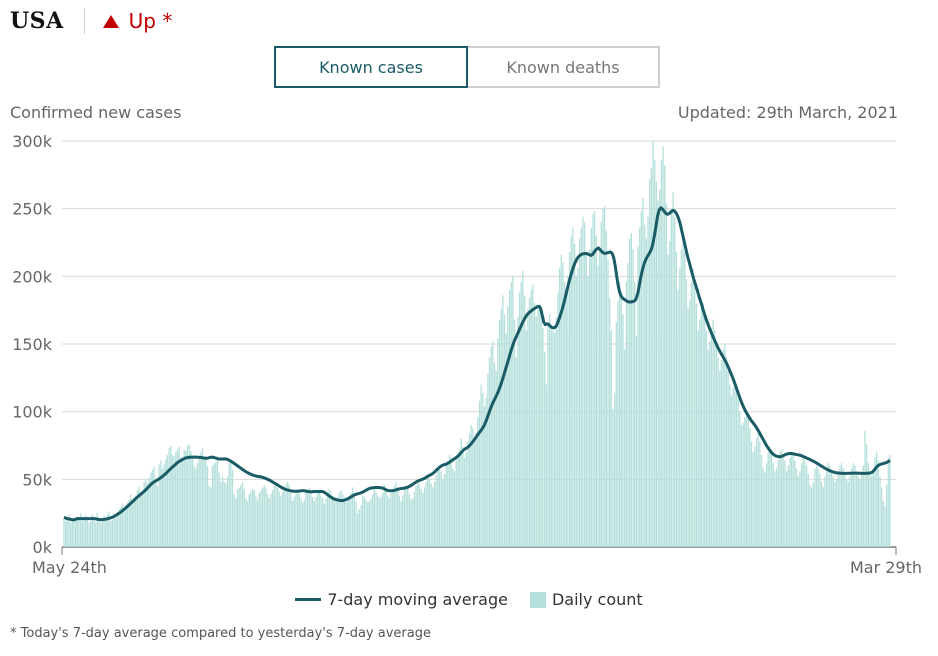 This screenshot has width=938, height=656. Describe the element at coordinates (37, 21) in the screenshot. I see `country-title: USA` at that location.